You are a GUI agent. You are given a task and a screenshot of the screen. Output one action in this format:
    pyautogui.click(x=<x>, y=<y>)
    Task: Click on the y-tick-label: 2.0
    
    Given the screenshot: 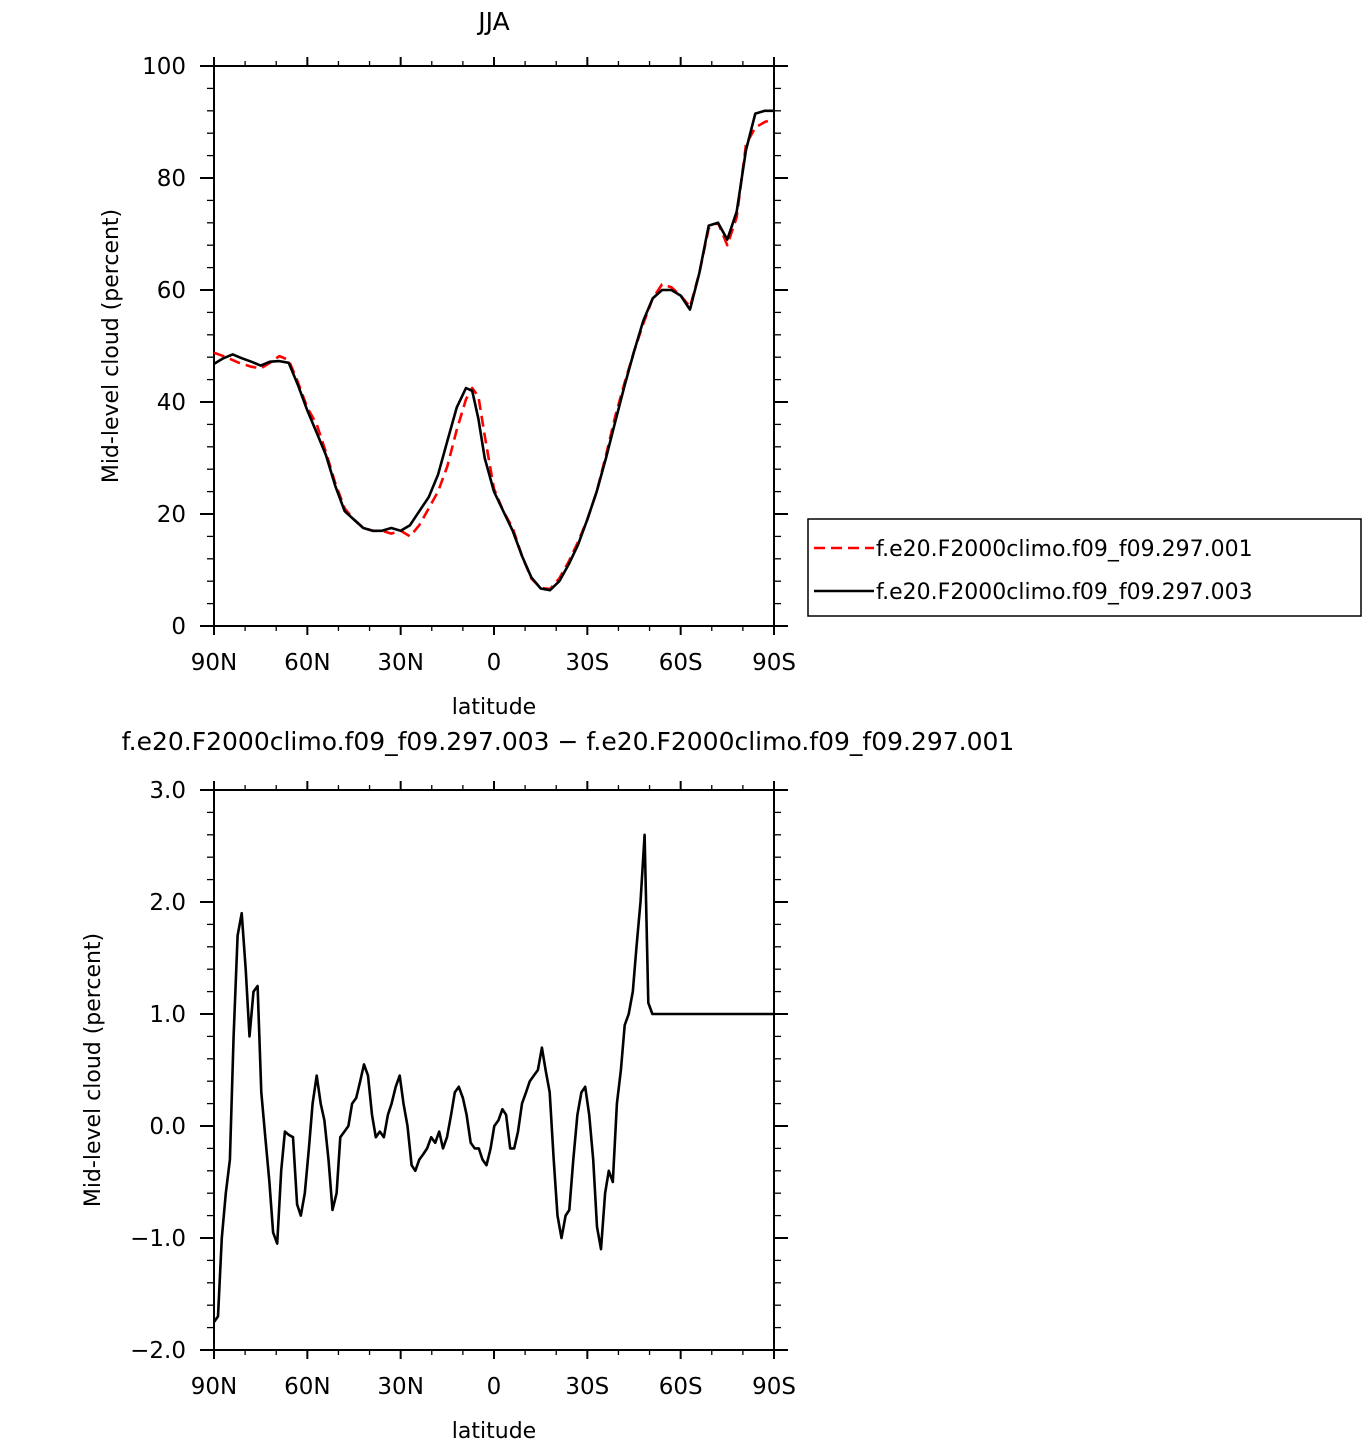 What is the action you would take?
    pyautogui.click(x=167, y=903)
    